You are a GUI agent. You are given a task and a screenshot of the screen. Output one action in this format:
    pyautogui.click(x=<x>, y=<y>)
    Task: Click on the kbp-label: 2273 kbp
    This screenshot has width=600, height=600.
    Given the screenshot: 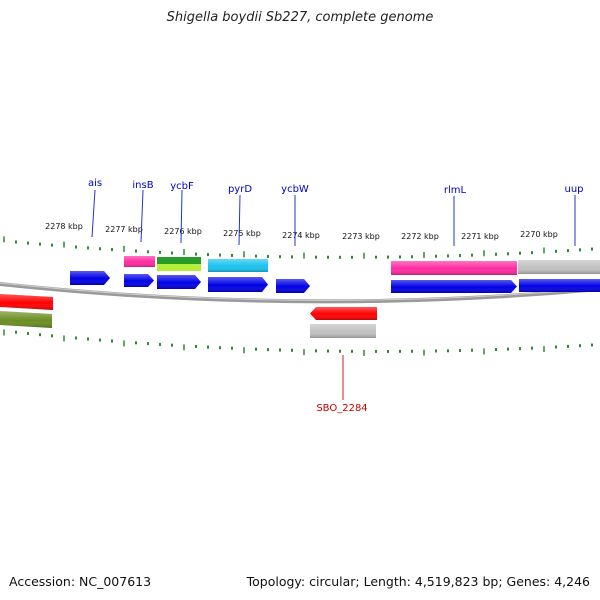 What is the action you would take?
    pyautogui.click(x=361, y=236)
    